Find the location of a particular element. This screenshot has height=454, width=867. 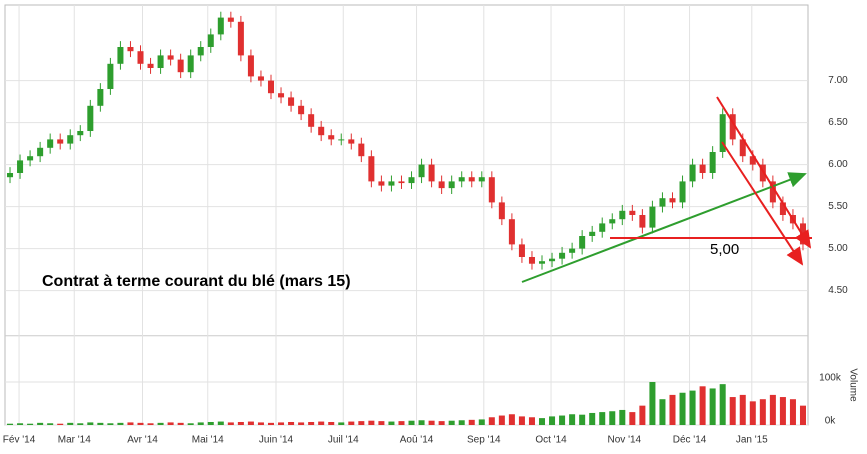

annotation: 5,00 is located at coordinates (724, 249).